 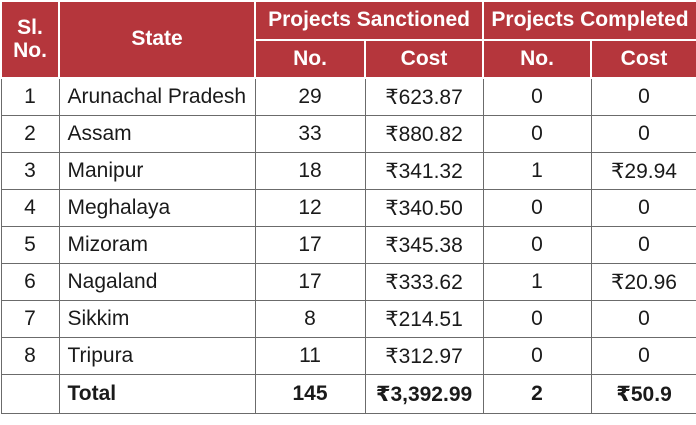 I want to click on cell-completed-cost: ₹29.94, so click(x=643, y=171).